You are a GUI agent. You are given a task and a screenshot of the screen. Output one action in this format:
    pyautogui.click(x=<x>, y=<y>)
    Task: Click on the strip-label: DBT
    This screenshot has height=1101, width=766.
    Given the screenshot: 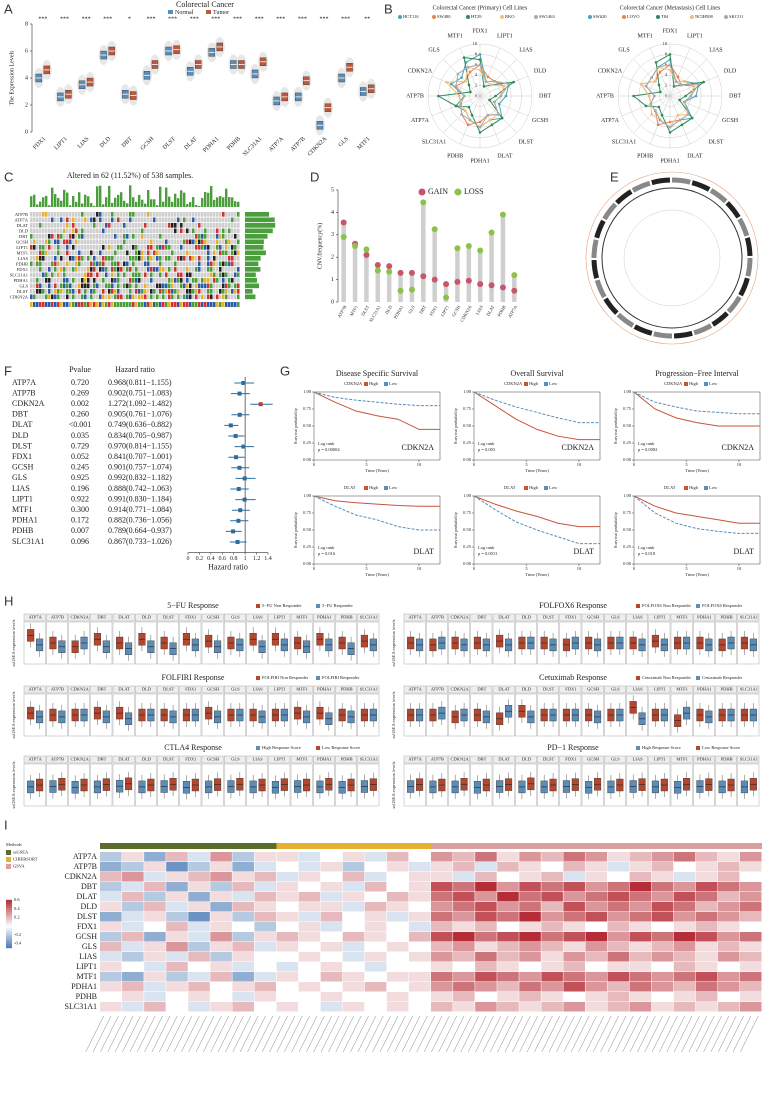 What is the action you would take?
    pyautogui.click(x=481, y=617)
    